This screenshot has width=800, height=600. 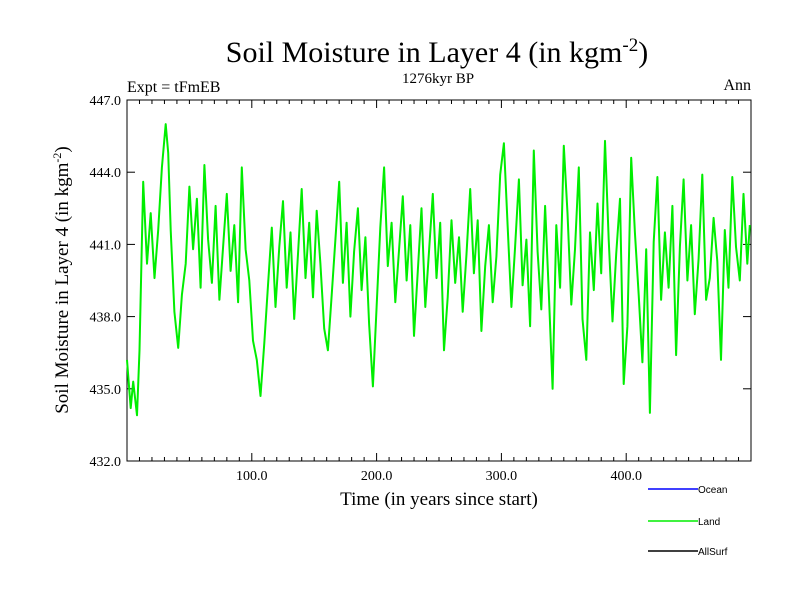 What do you see at coordinates (437, 52) in the screenshot?
I see `chart-title: Soil Moisture in Layer 4 (in kgm-2)` at bounding box center [437, 52].